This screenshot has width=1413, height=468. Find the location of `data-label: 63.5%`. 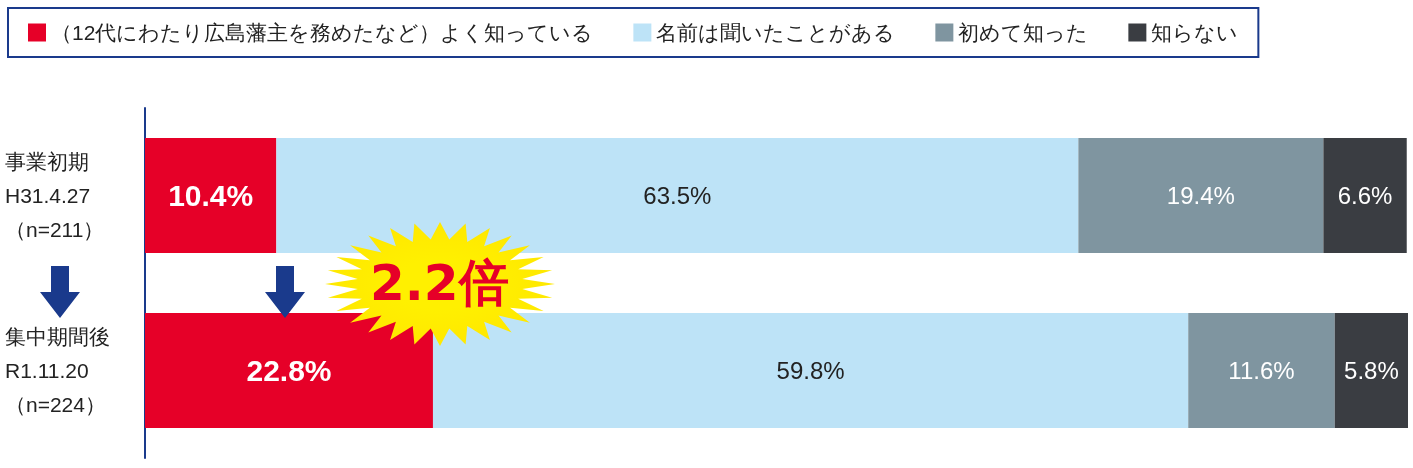

data-label: 63.5% is located at coordinates (677, 195).